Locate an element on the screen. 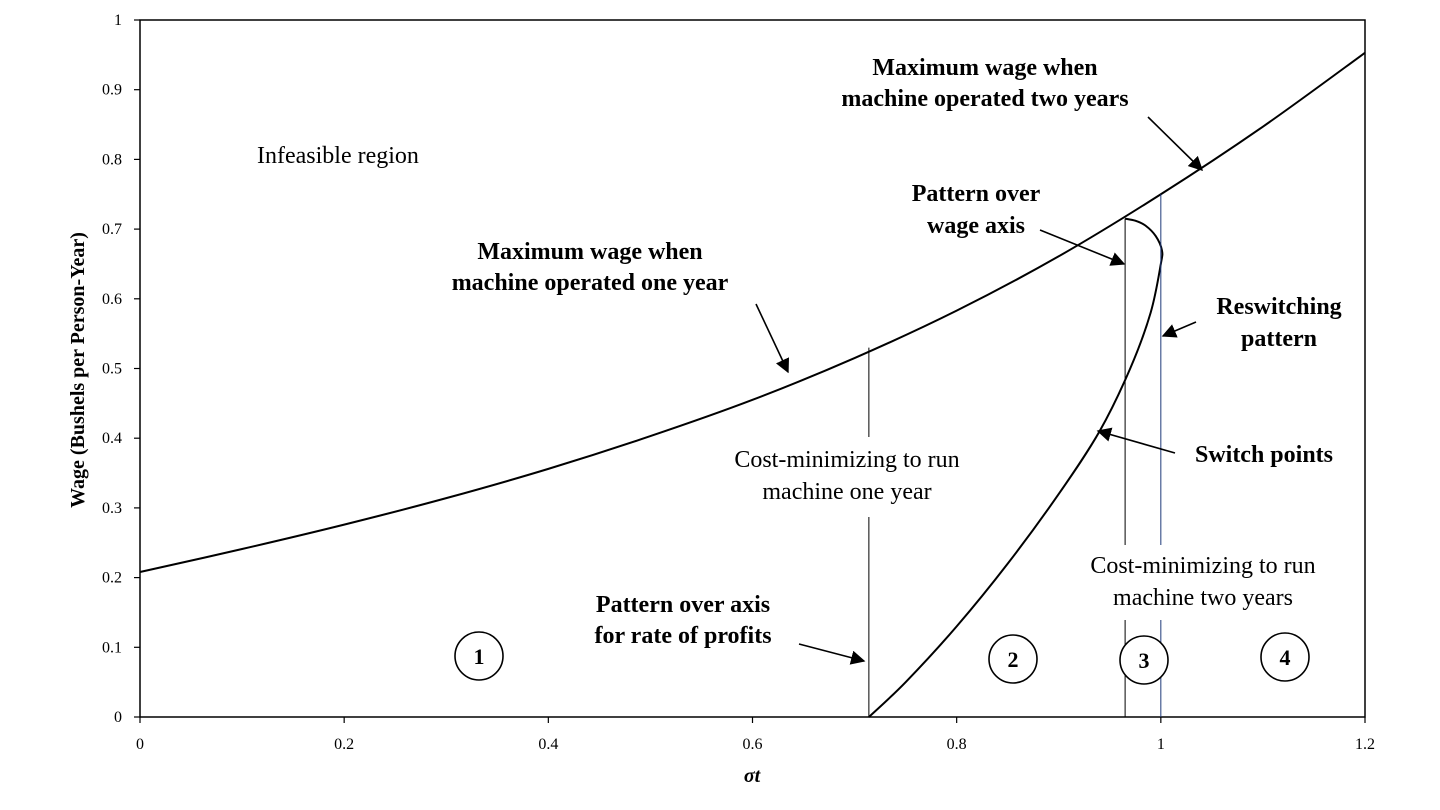  svg-text: 4 is located at coordinates (1285, 657).